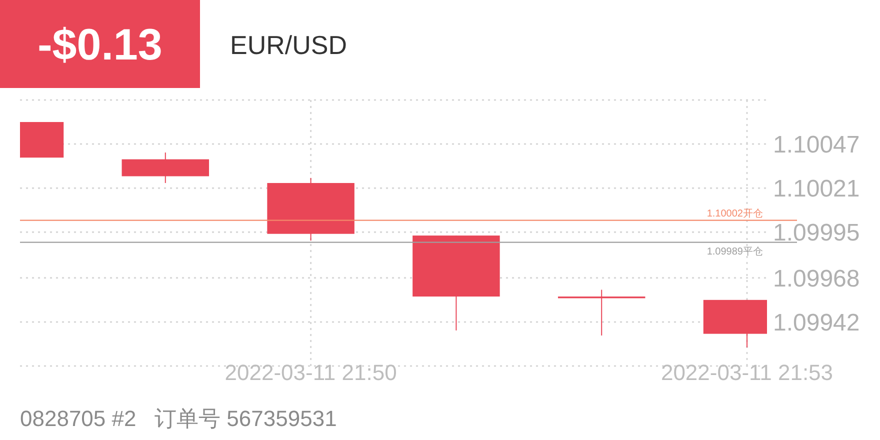  What do you see at coordinates (816, 322) in the screenshot?
I see `y-tick-label: 1.09942` at bounding box center [816, 322].